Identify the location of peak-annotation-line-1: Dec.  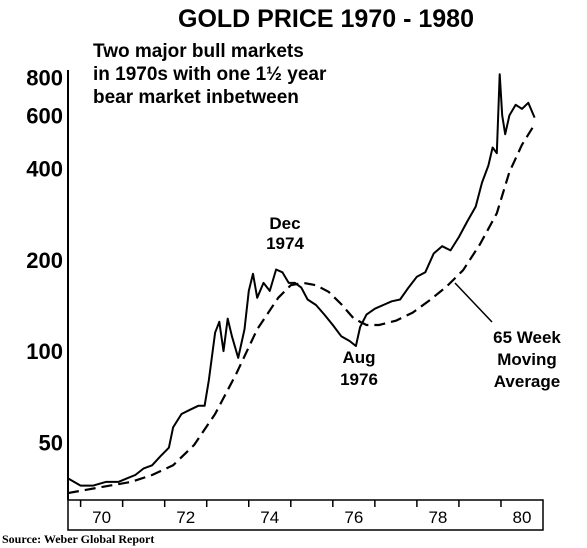
(284, 223).